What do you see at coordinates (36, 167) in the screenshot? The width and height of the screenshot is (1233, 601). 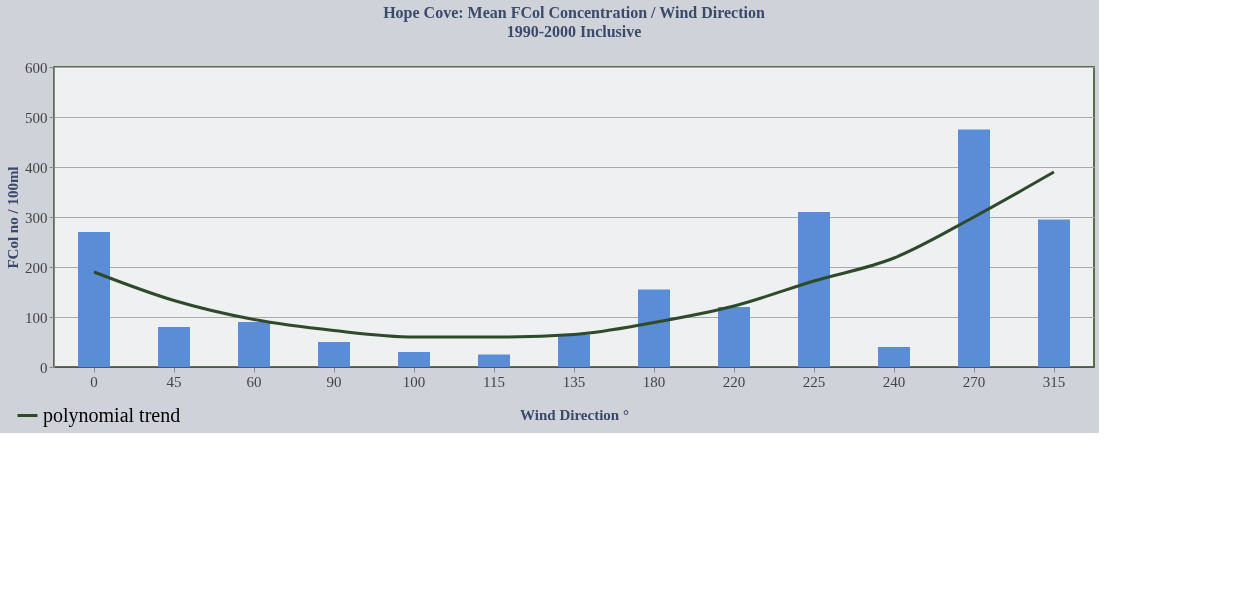 I see `y-tick-label: 400` at bounding box center [36, 167].